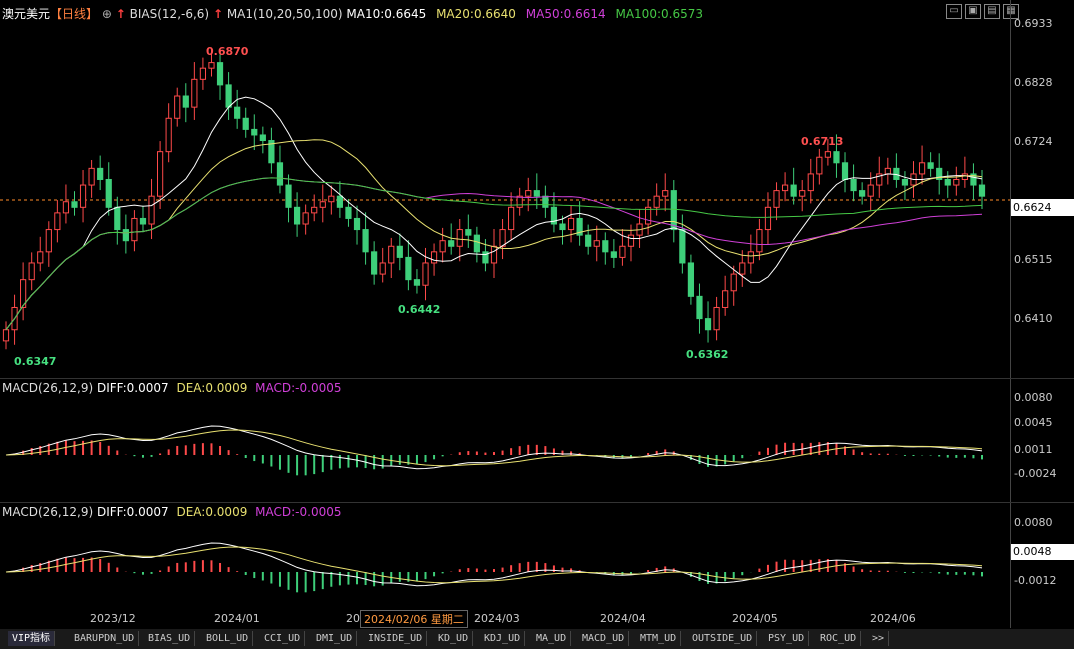 The width and height of the screenshot is (1074, 649). What do you see at coordinates (414, 619) in the screenshot?
I see `crosshair-date: 2024/02/06 星期二` at bounding box center [414, 619].